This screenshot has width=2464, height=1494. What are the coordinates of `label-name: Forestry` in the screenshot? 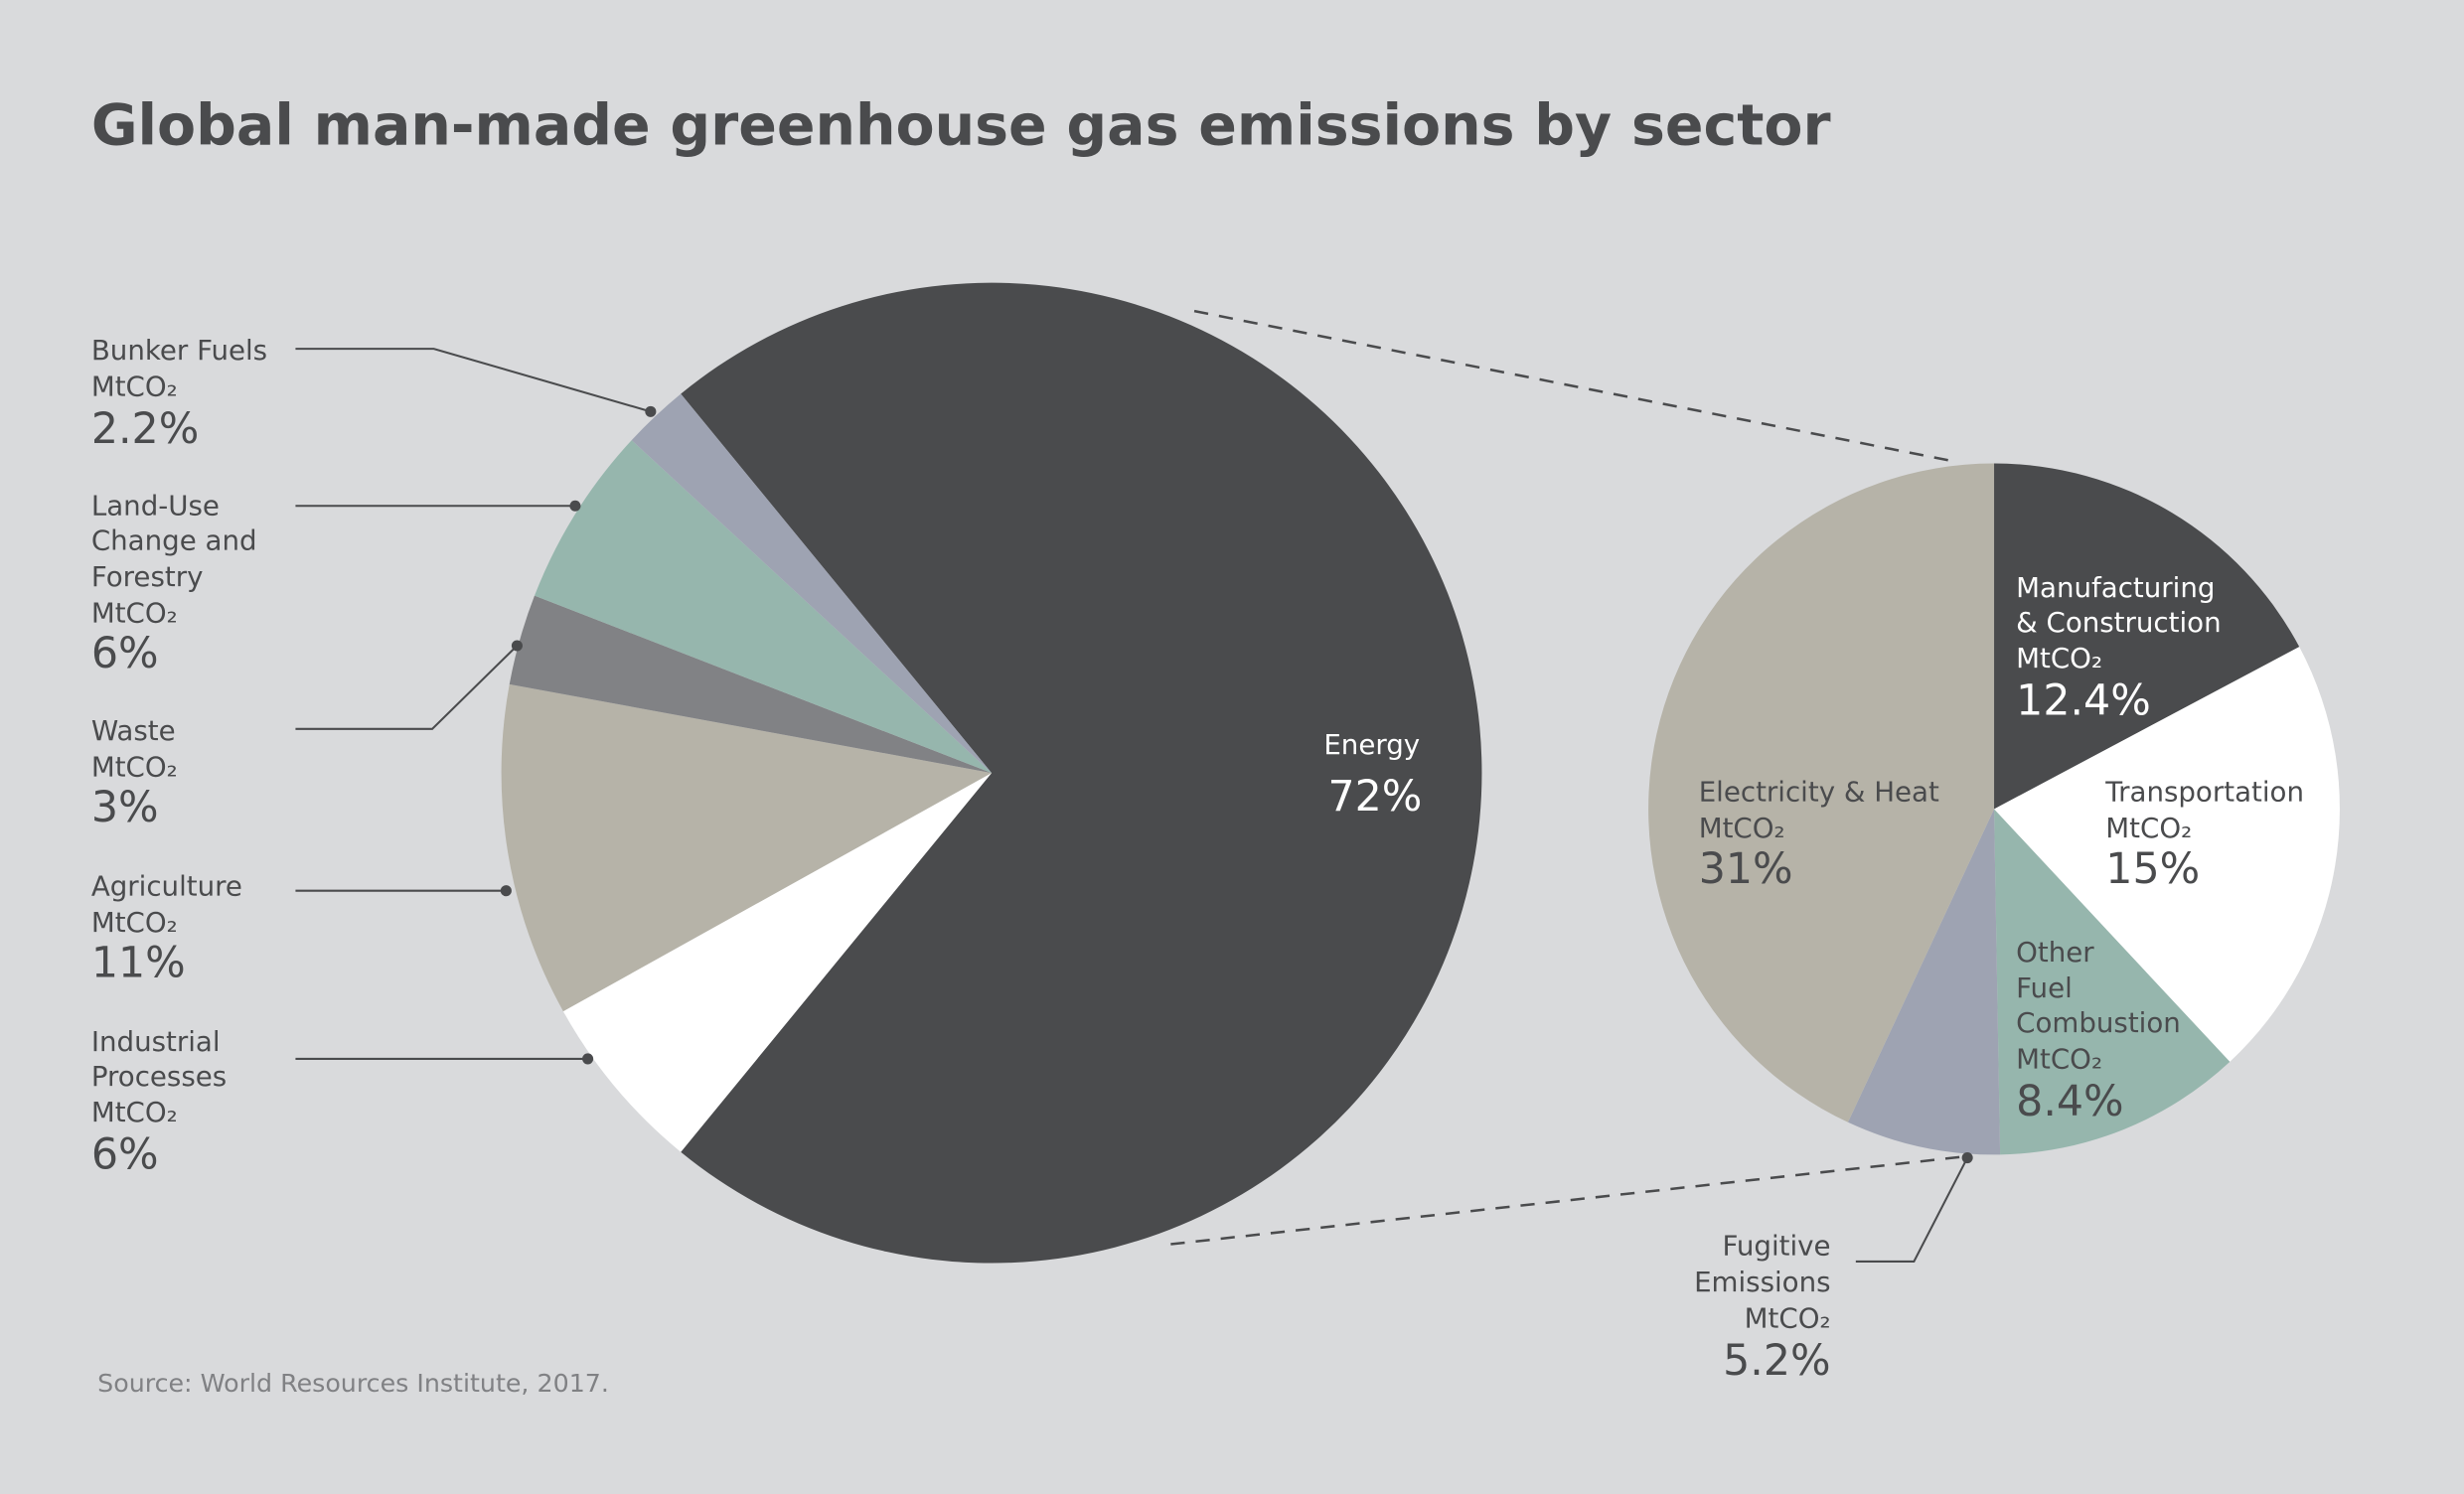 It's located at (147, 576).